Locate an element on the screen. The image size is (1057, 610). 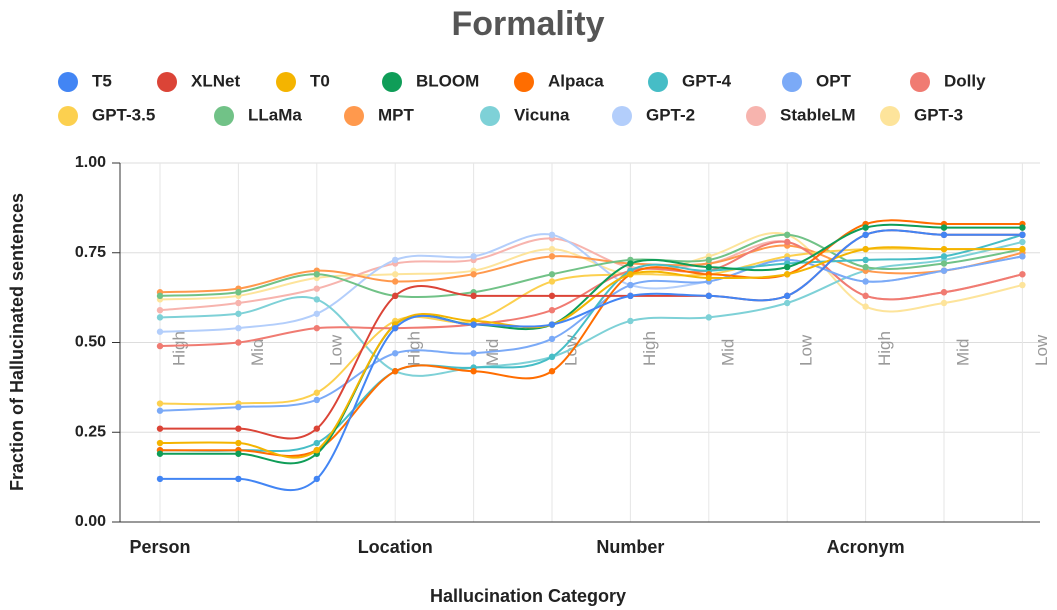
legend-label: Vicuna is located at coordinates (542, 114).